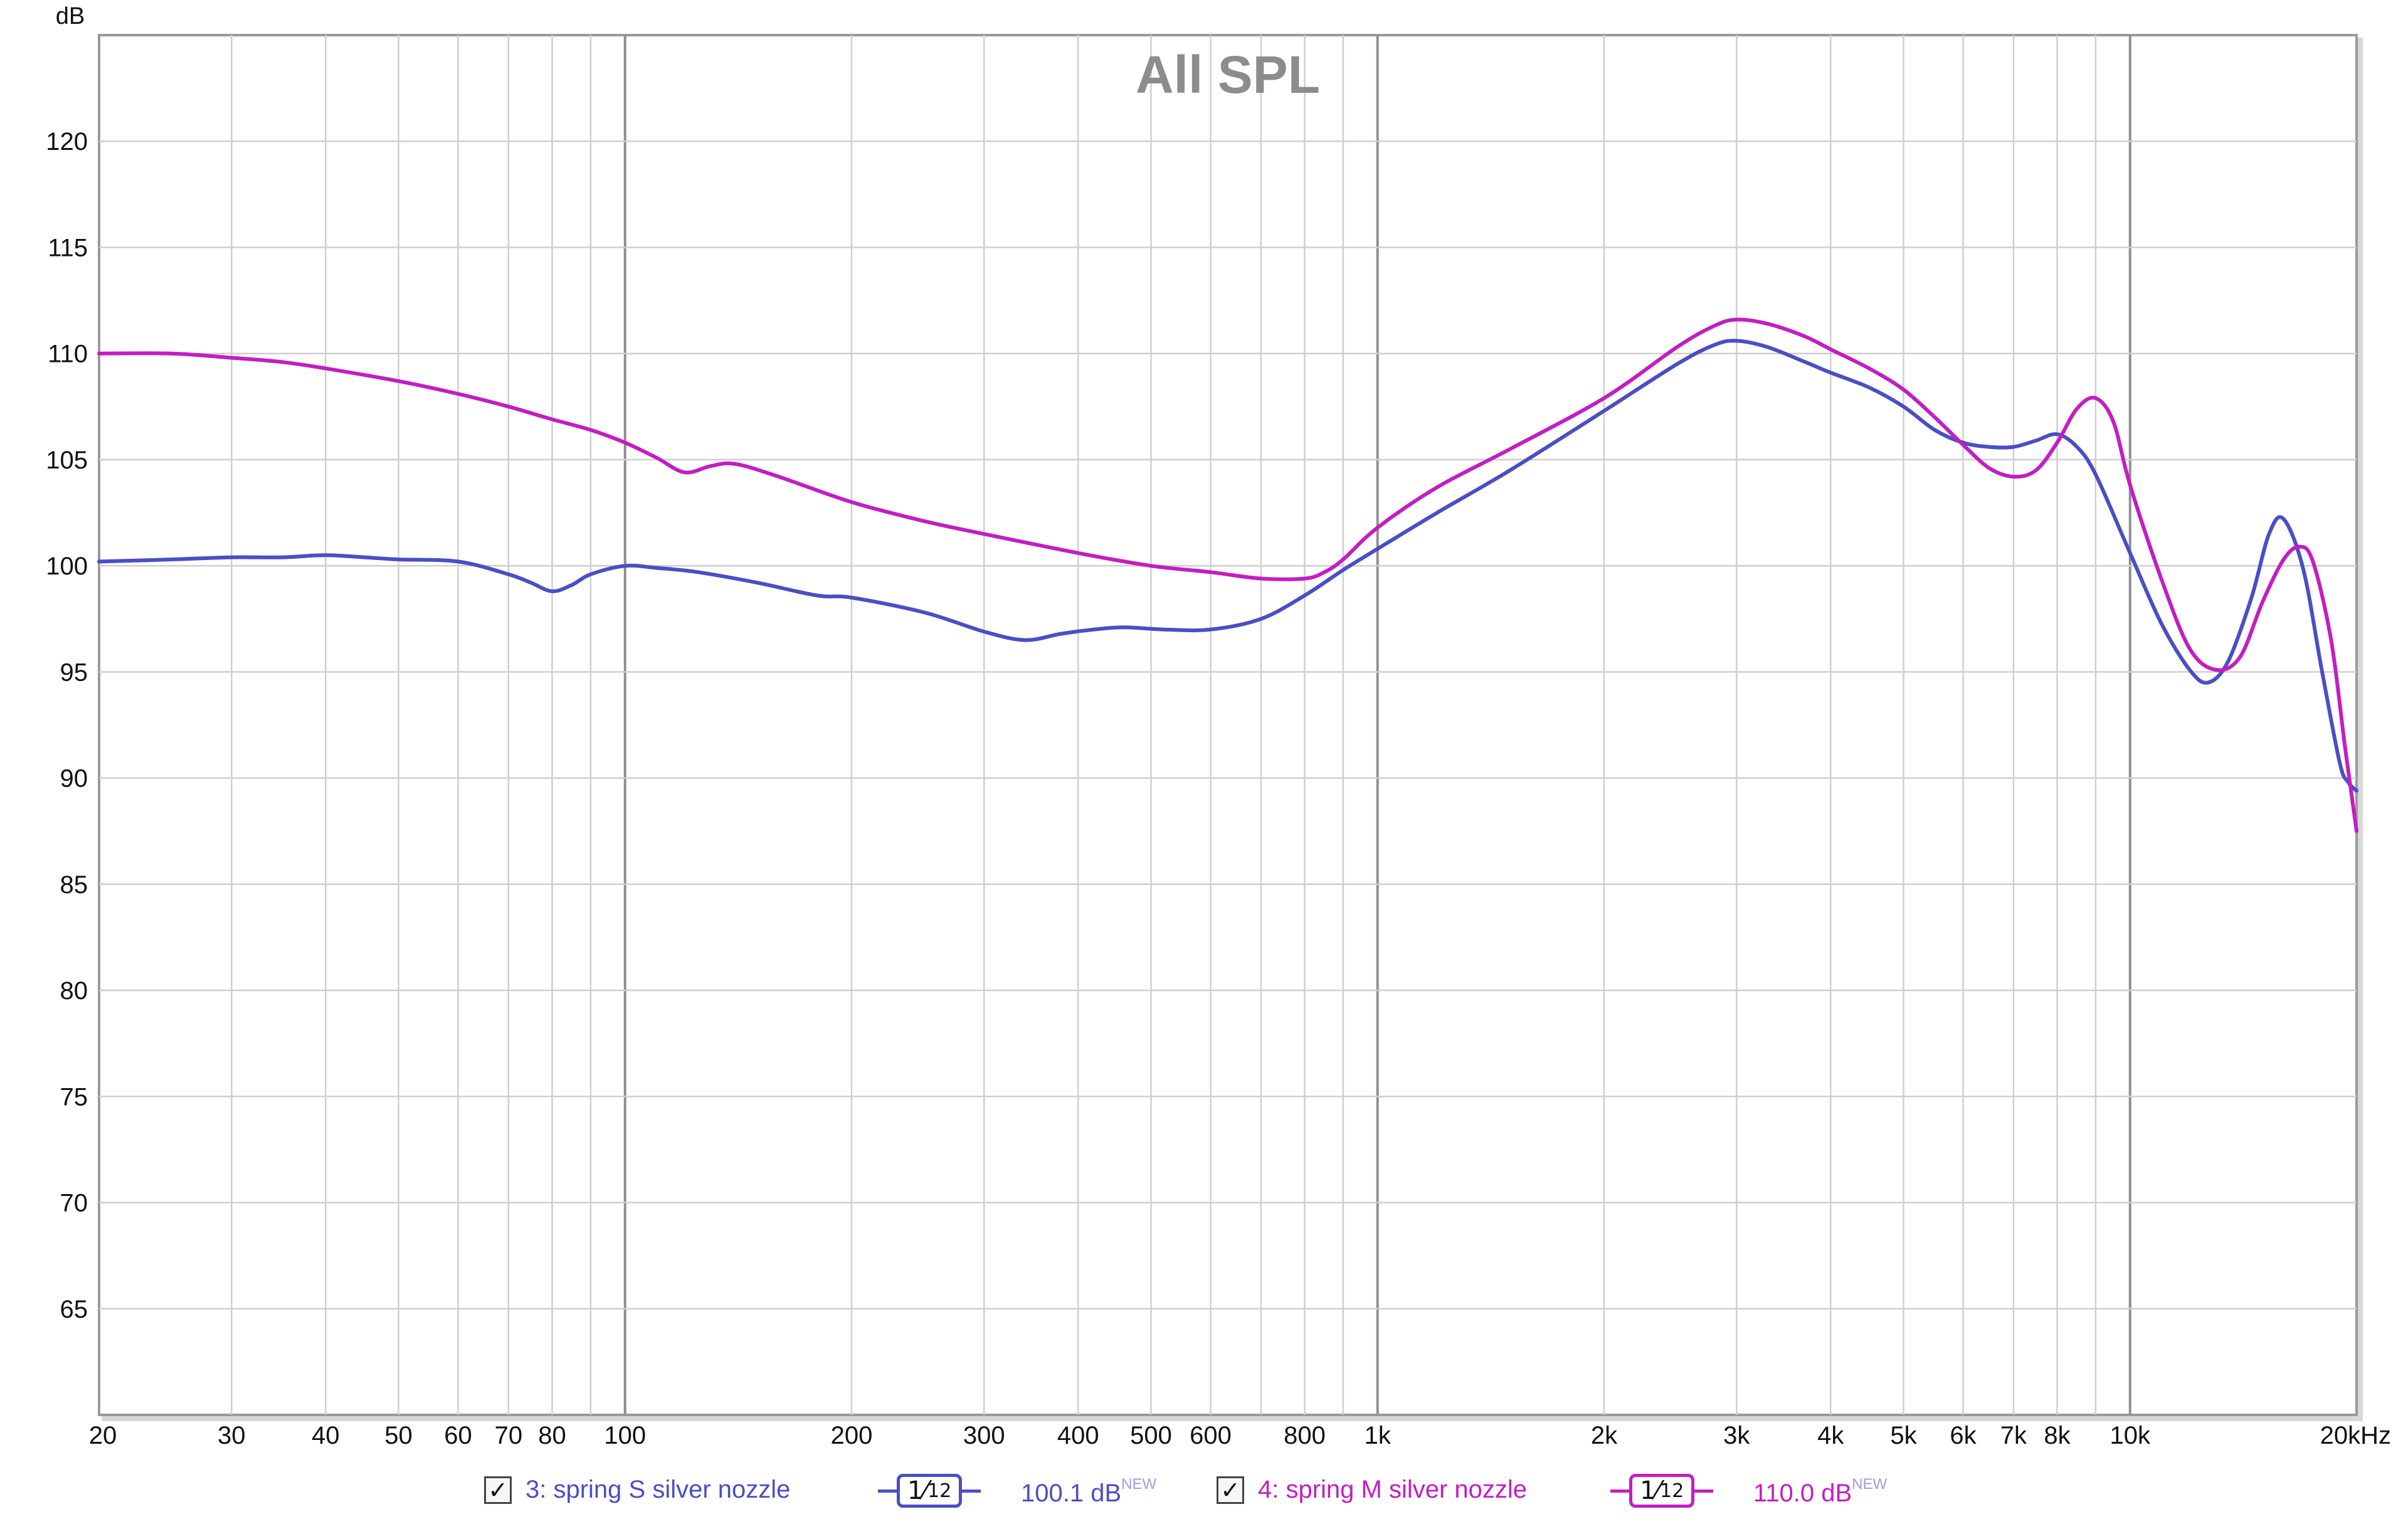  What do you see at coordinates (915, 1491) in the screenshot?
I see `series-3-smoothing-num: 1` at bounding box center [915, 1491].